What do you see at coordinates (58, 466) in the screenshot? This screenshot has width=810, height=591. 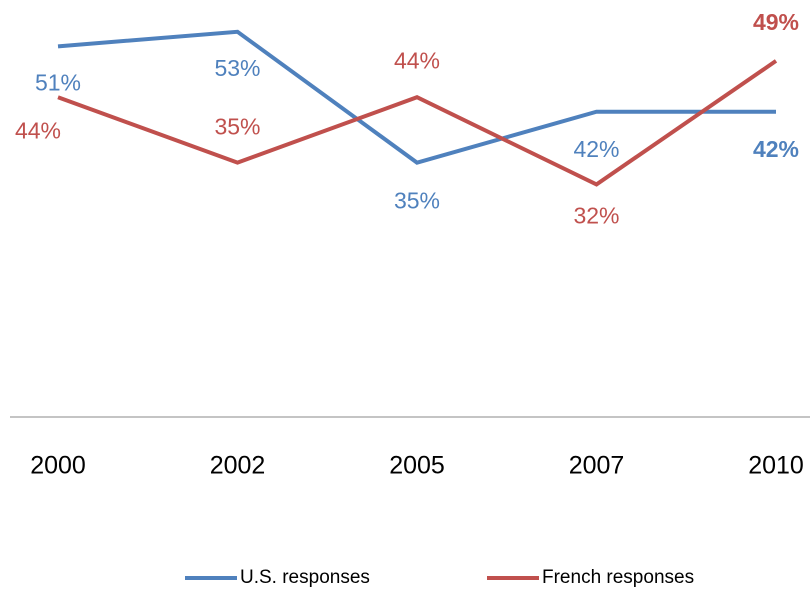 I see `x-tick-label: 2000` at bounding box center [58, 466].